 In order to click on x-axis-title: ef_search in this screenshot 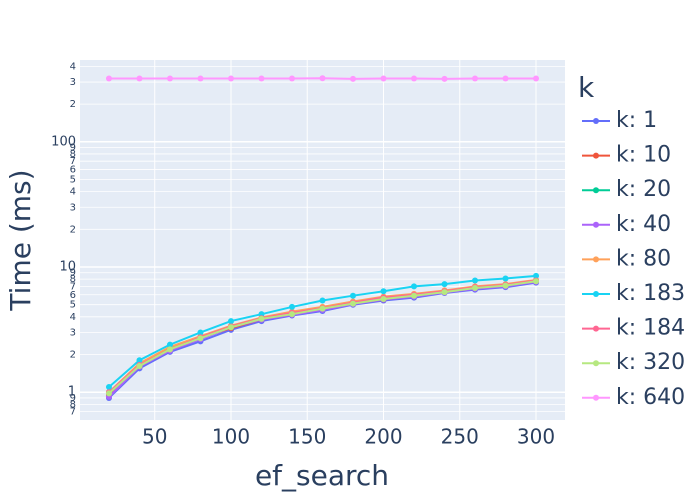, I will do `click(322, 475)`.